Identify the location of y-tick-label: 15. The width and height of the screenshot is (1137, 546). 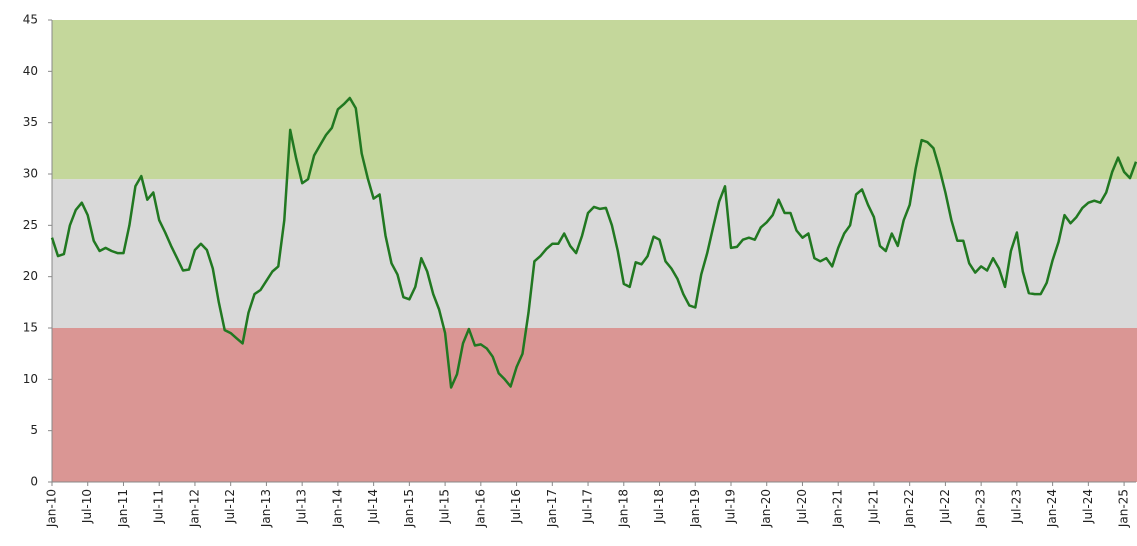
(30, 328).